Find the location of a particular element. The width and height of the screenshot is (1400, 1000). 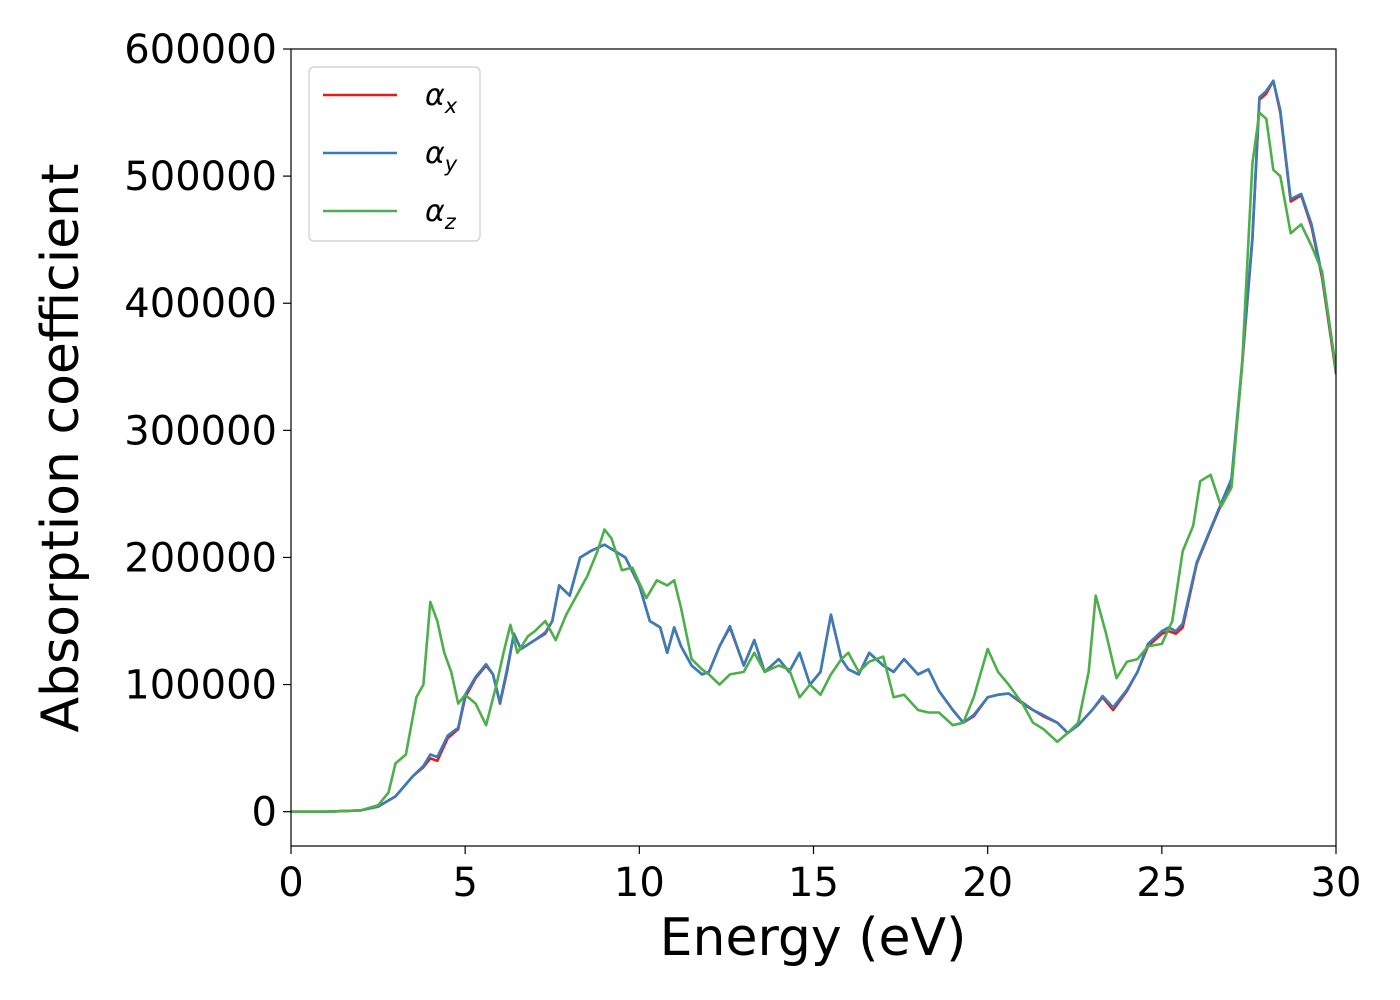

x-tick-label: 0 is located at coordinates (290, 883).